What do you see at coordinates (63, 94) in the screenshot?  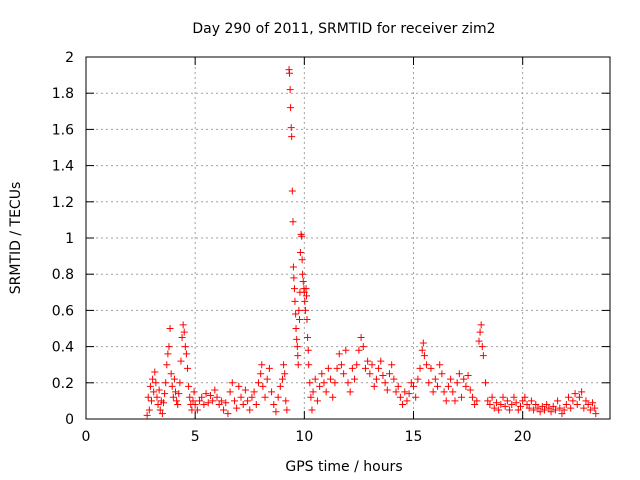 I see `y-tick-label: 1.8` at bounding box center [63, 94].